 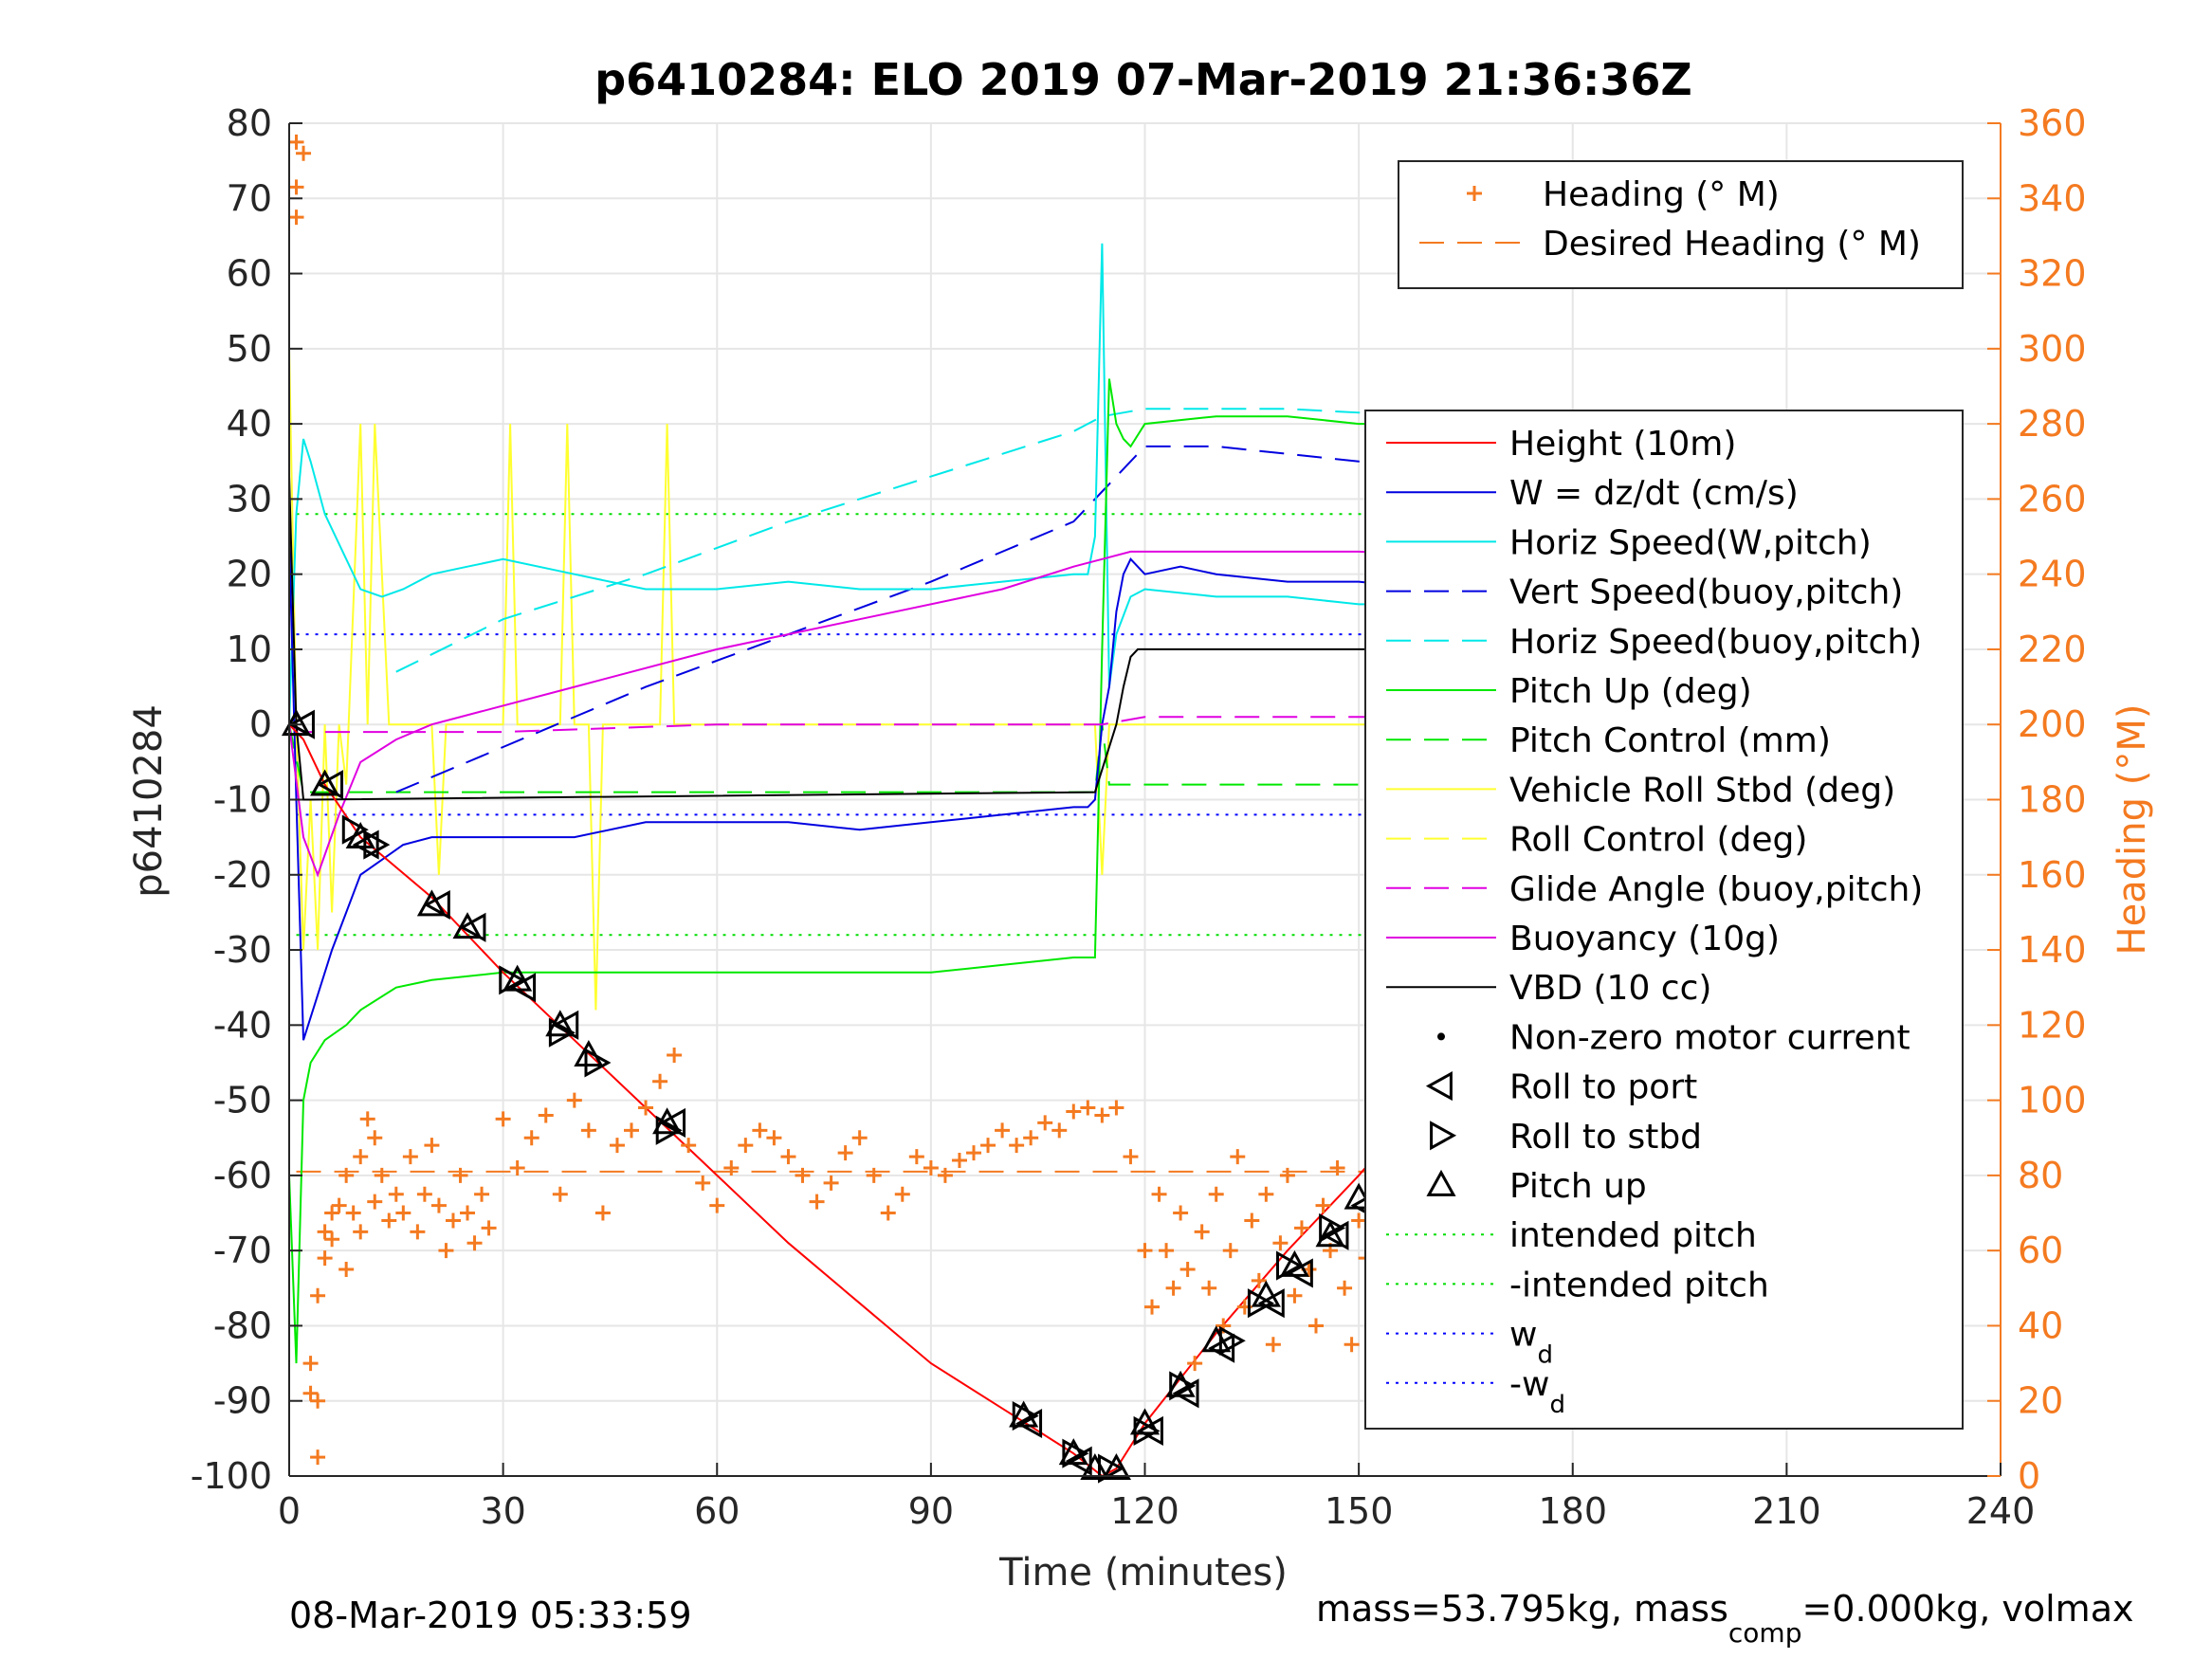 I want to click on y-left-tick-label: -40, so click(x=242, y=1025).